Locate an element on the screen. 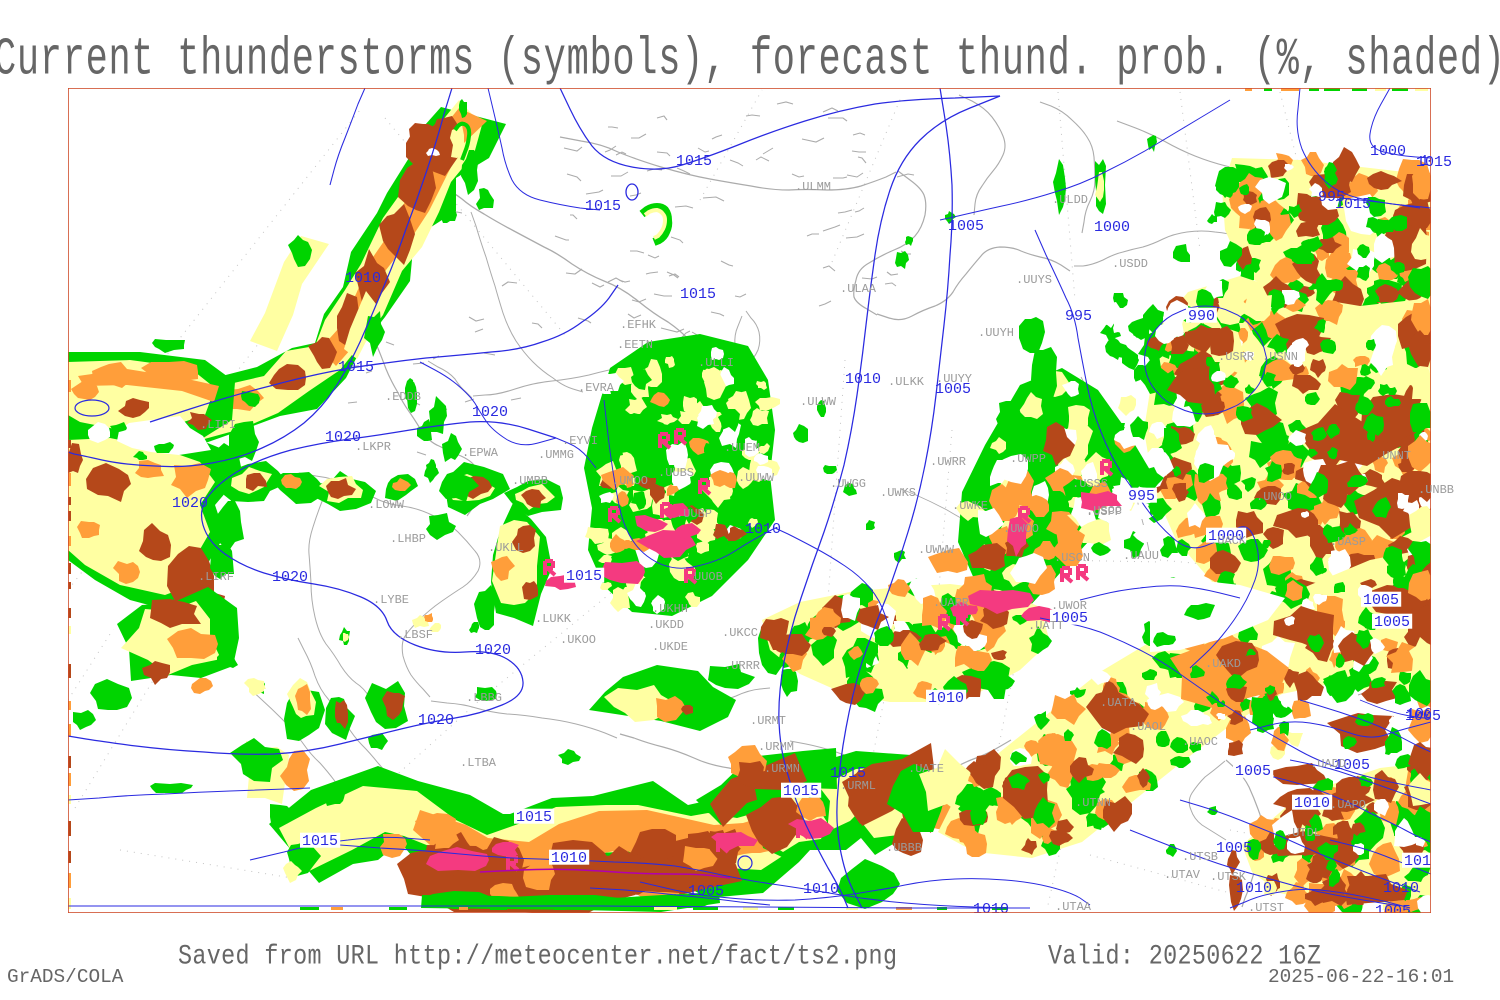 This screenshot has height=1000, width=1500. svg-text: .UASP is located at coordinates (1348, 542).